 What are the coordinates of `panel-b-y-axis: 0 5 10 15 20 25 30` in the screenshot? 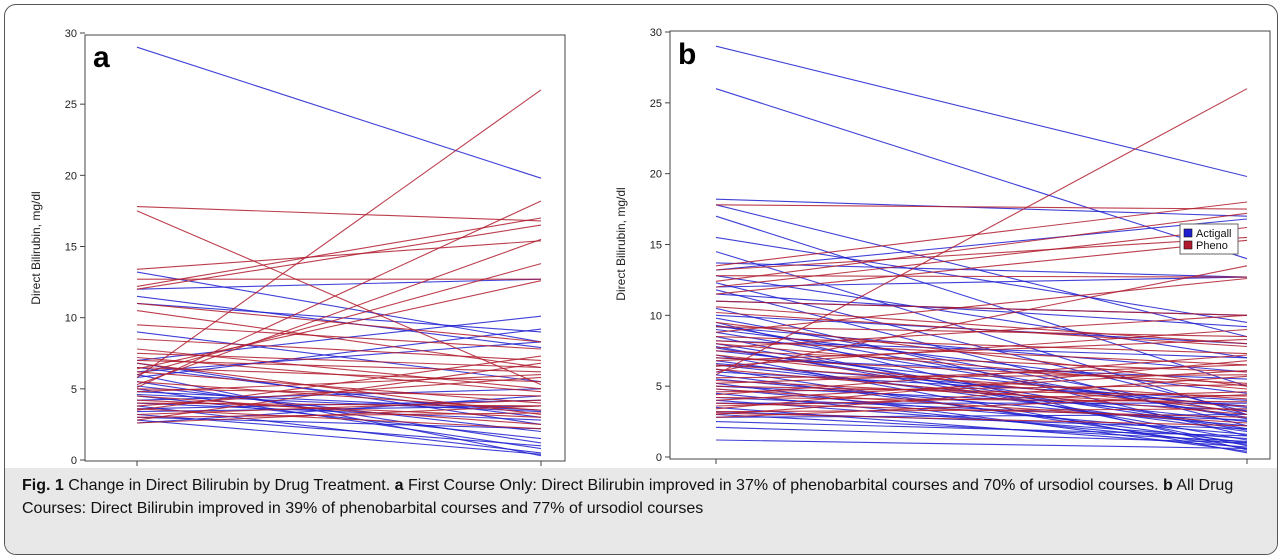 It's located at (660, 245).